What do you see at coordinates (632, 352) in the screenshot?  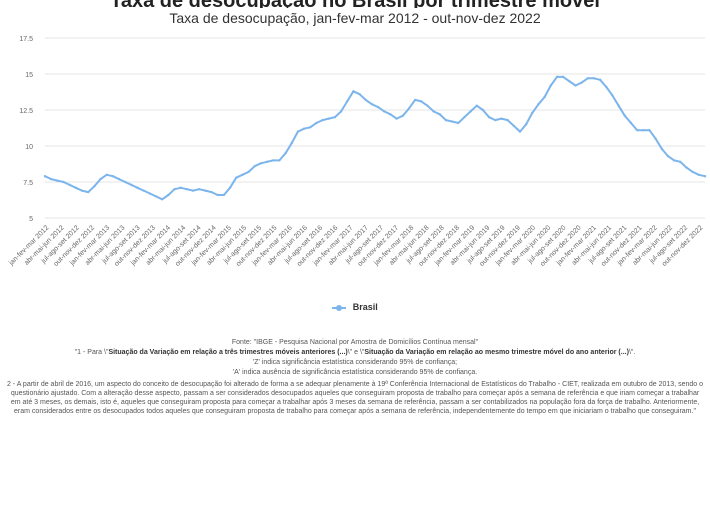 I see `note-1-suffix: \".` at bounding box center [632, 352].